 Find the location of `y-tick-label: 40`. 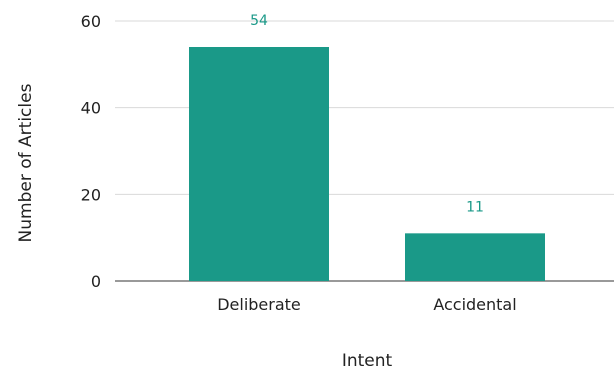

y-tick-label: 40 is located at coordinates (91, 108).